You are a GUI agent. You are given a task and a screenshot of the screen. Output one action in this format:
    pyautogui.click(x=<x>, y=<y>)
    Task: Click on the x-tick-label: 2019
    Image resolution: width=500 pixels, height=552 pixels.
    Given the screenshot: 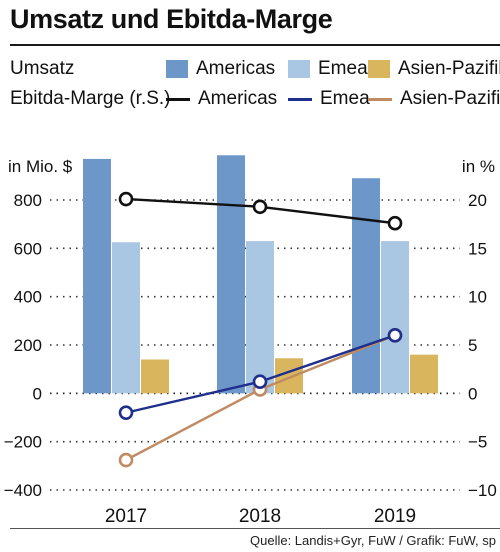 What is the action you would take?
    pyautogui.click(x=395, y=516)
    